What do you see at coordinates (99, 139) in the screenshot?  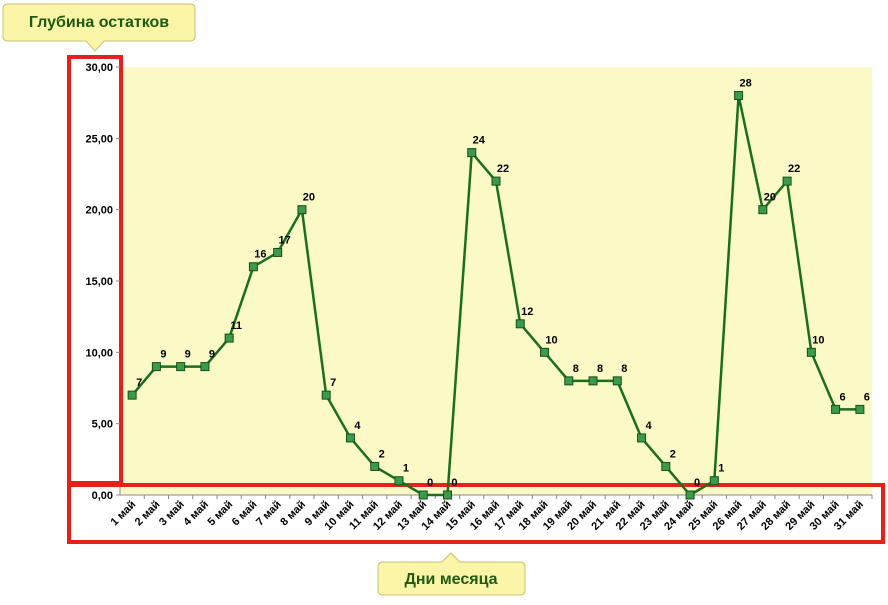 I see `y-tick-label: 25,00` at bounding box center [99, 139].